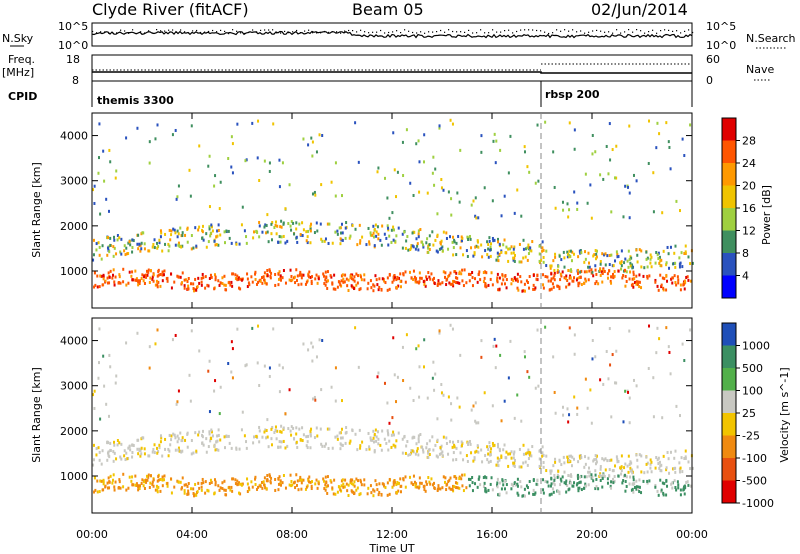 This screenshot has width=800, height=554. I want to click on colorbar-swatch, so click(729, 129).